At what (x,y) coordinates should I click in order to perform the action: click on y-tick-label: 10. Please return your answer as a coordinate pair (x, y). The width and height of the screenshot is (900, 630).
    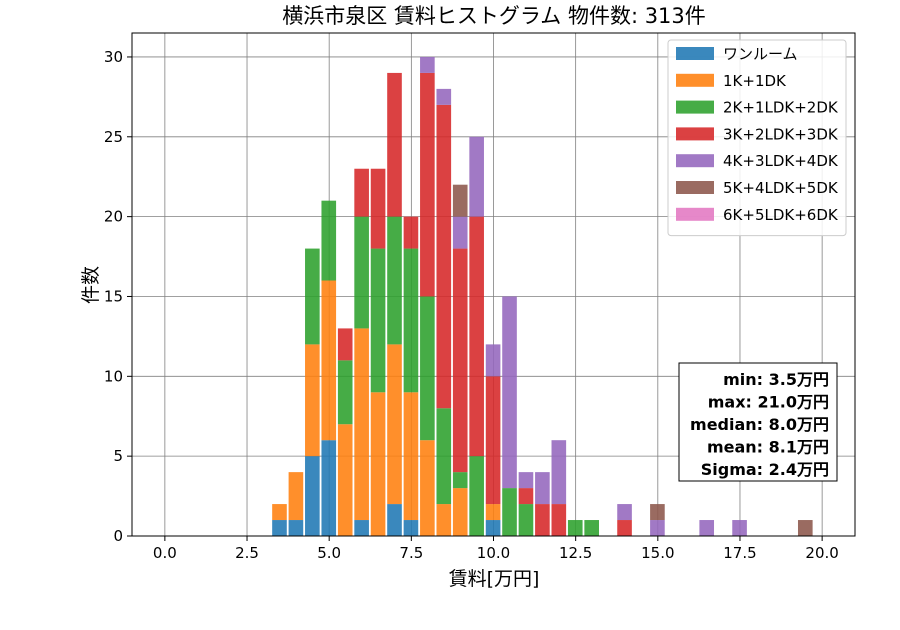
    Looking at the image, I should click on (113, 376).